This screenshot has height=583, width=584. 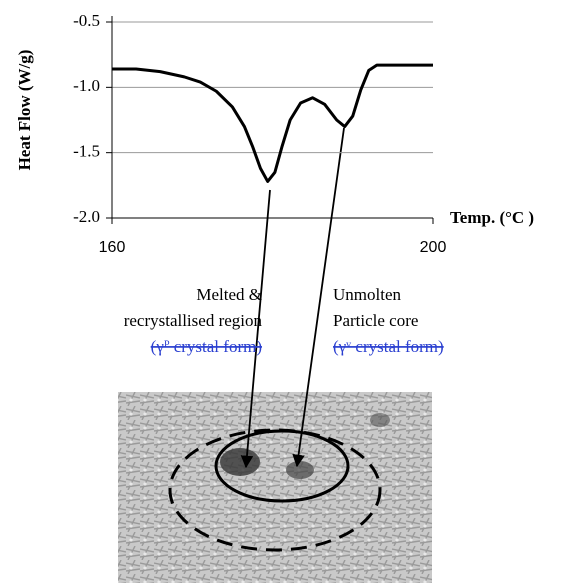 I want to click on y-tick-label: -0.5, so click(x=86, y=20).